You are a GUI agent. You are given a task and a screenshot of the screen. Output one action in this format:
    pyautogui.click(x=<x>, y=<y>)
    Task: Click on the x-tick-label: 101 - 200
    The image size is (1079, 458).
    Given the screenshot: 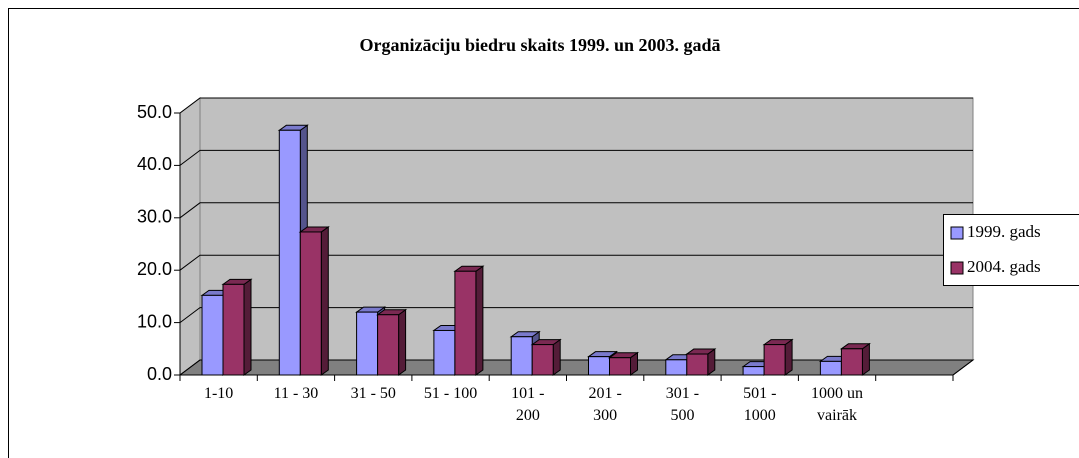 What is the action you would take?
    pyautogui.click(x=528, y=404)
    